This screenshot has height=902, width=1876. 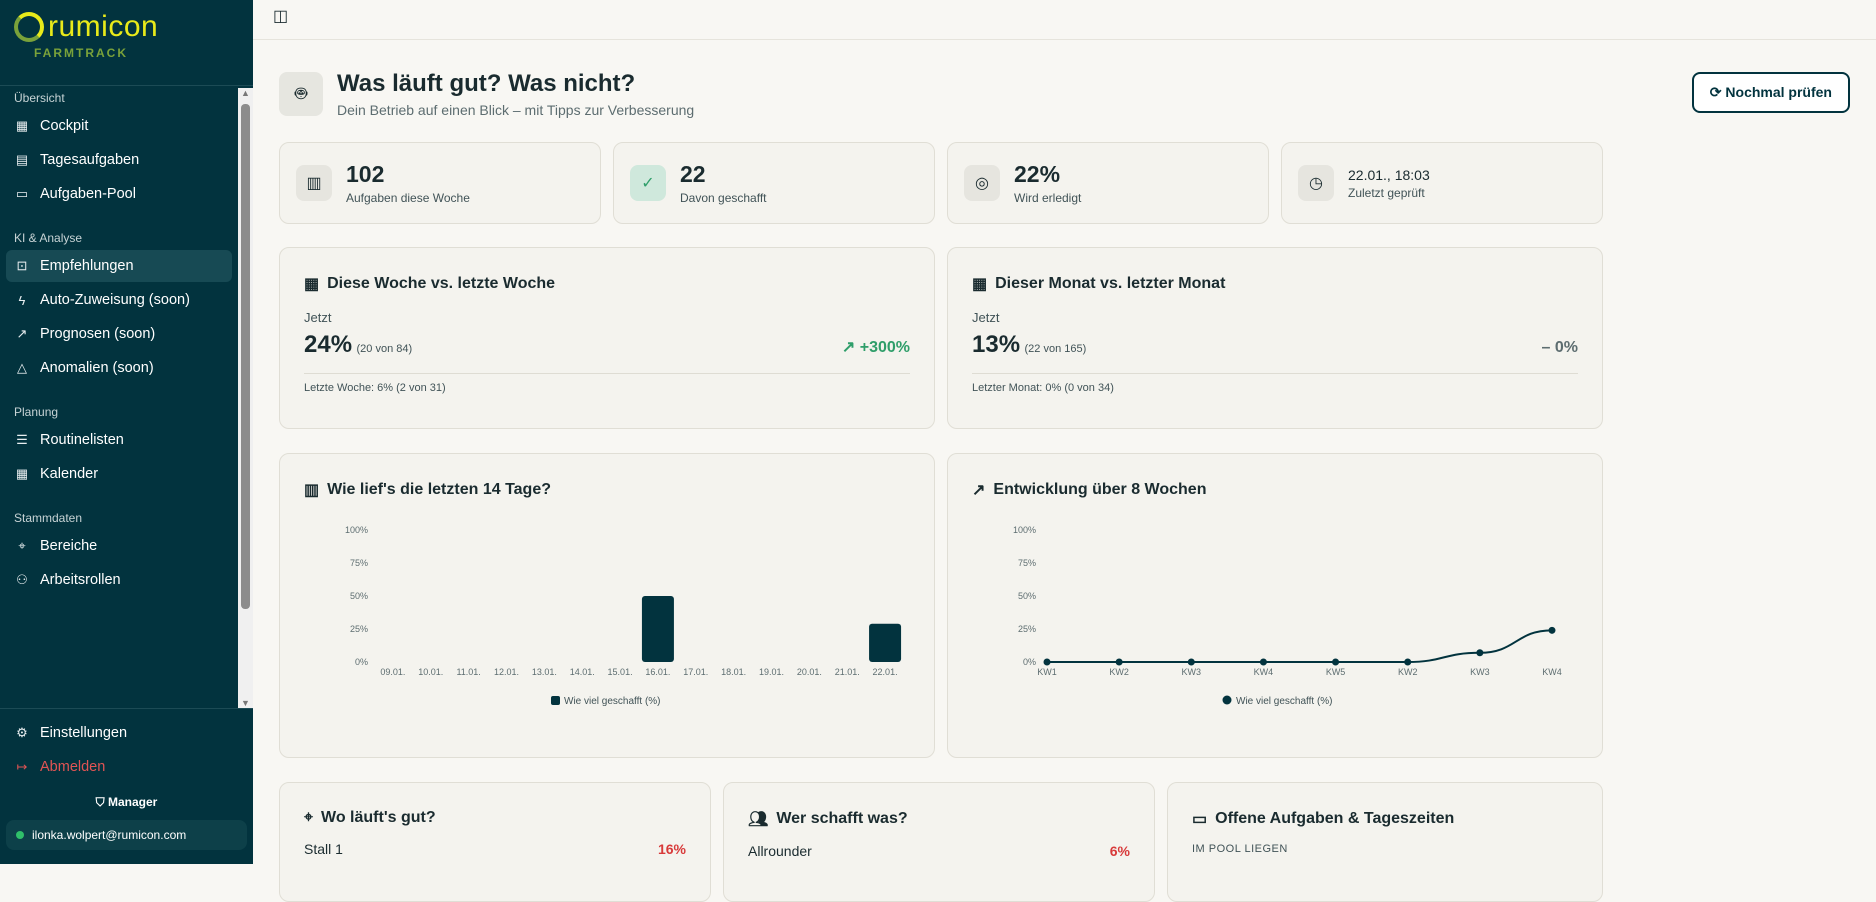 What do you see at coordinates (1336, 672) in the screenshot?
I see `x-tick-label: KW5` at bounding box center [1336, 672].